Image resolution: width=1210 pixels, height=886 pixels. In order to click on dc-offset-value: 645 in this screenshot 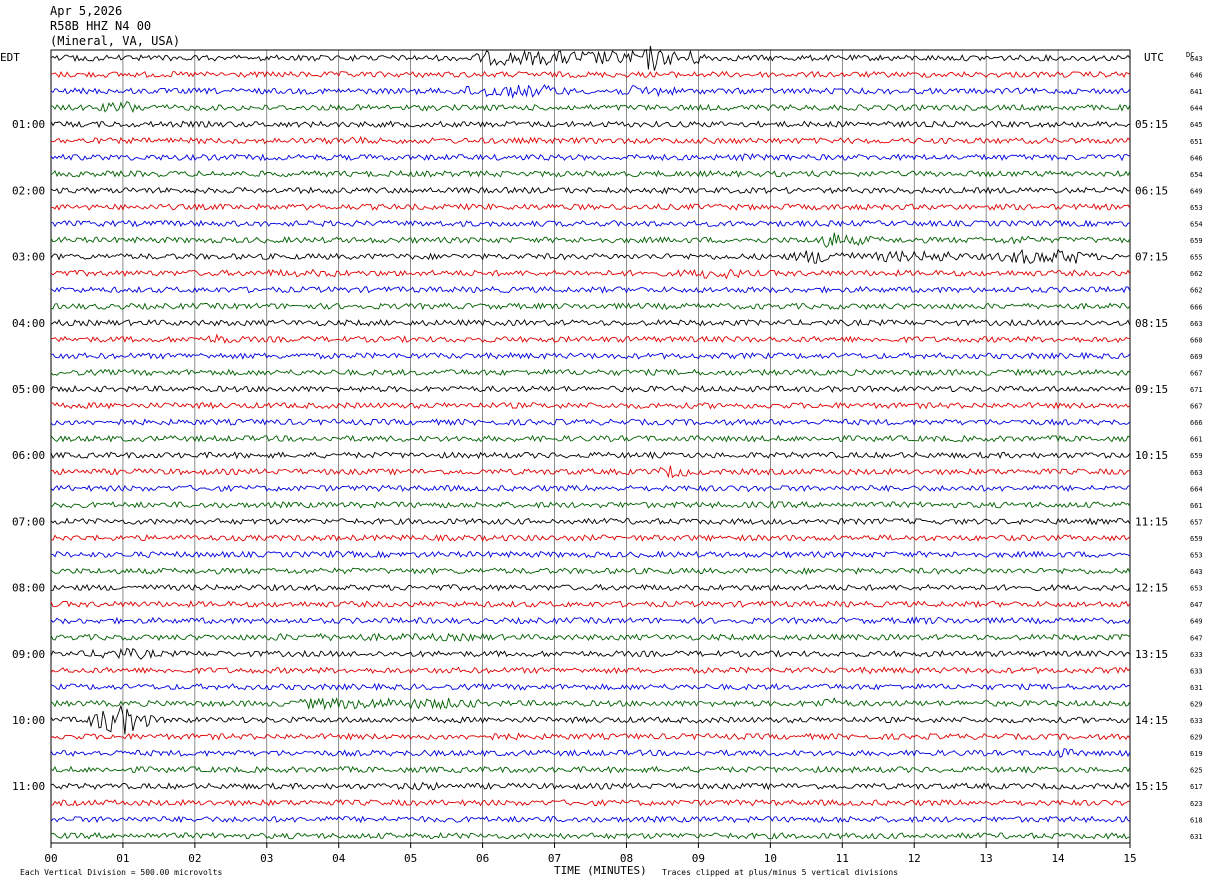, I will do `click(1196, 125)`.